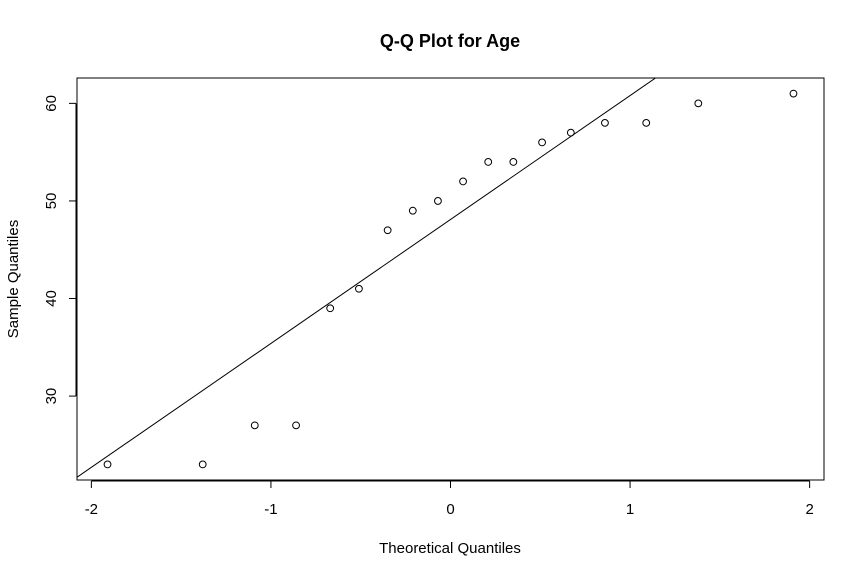 The height and width of the screenshot is (577, 865). Describe the element at coordinates (809, 509) in the screenshot. I see `x-tick-label: 2` at that location.